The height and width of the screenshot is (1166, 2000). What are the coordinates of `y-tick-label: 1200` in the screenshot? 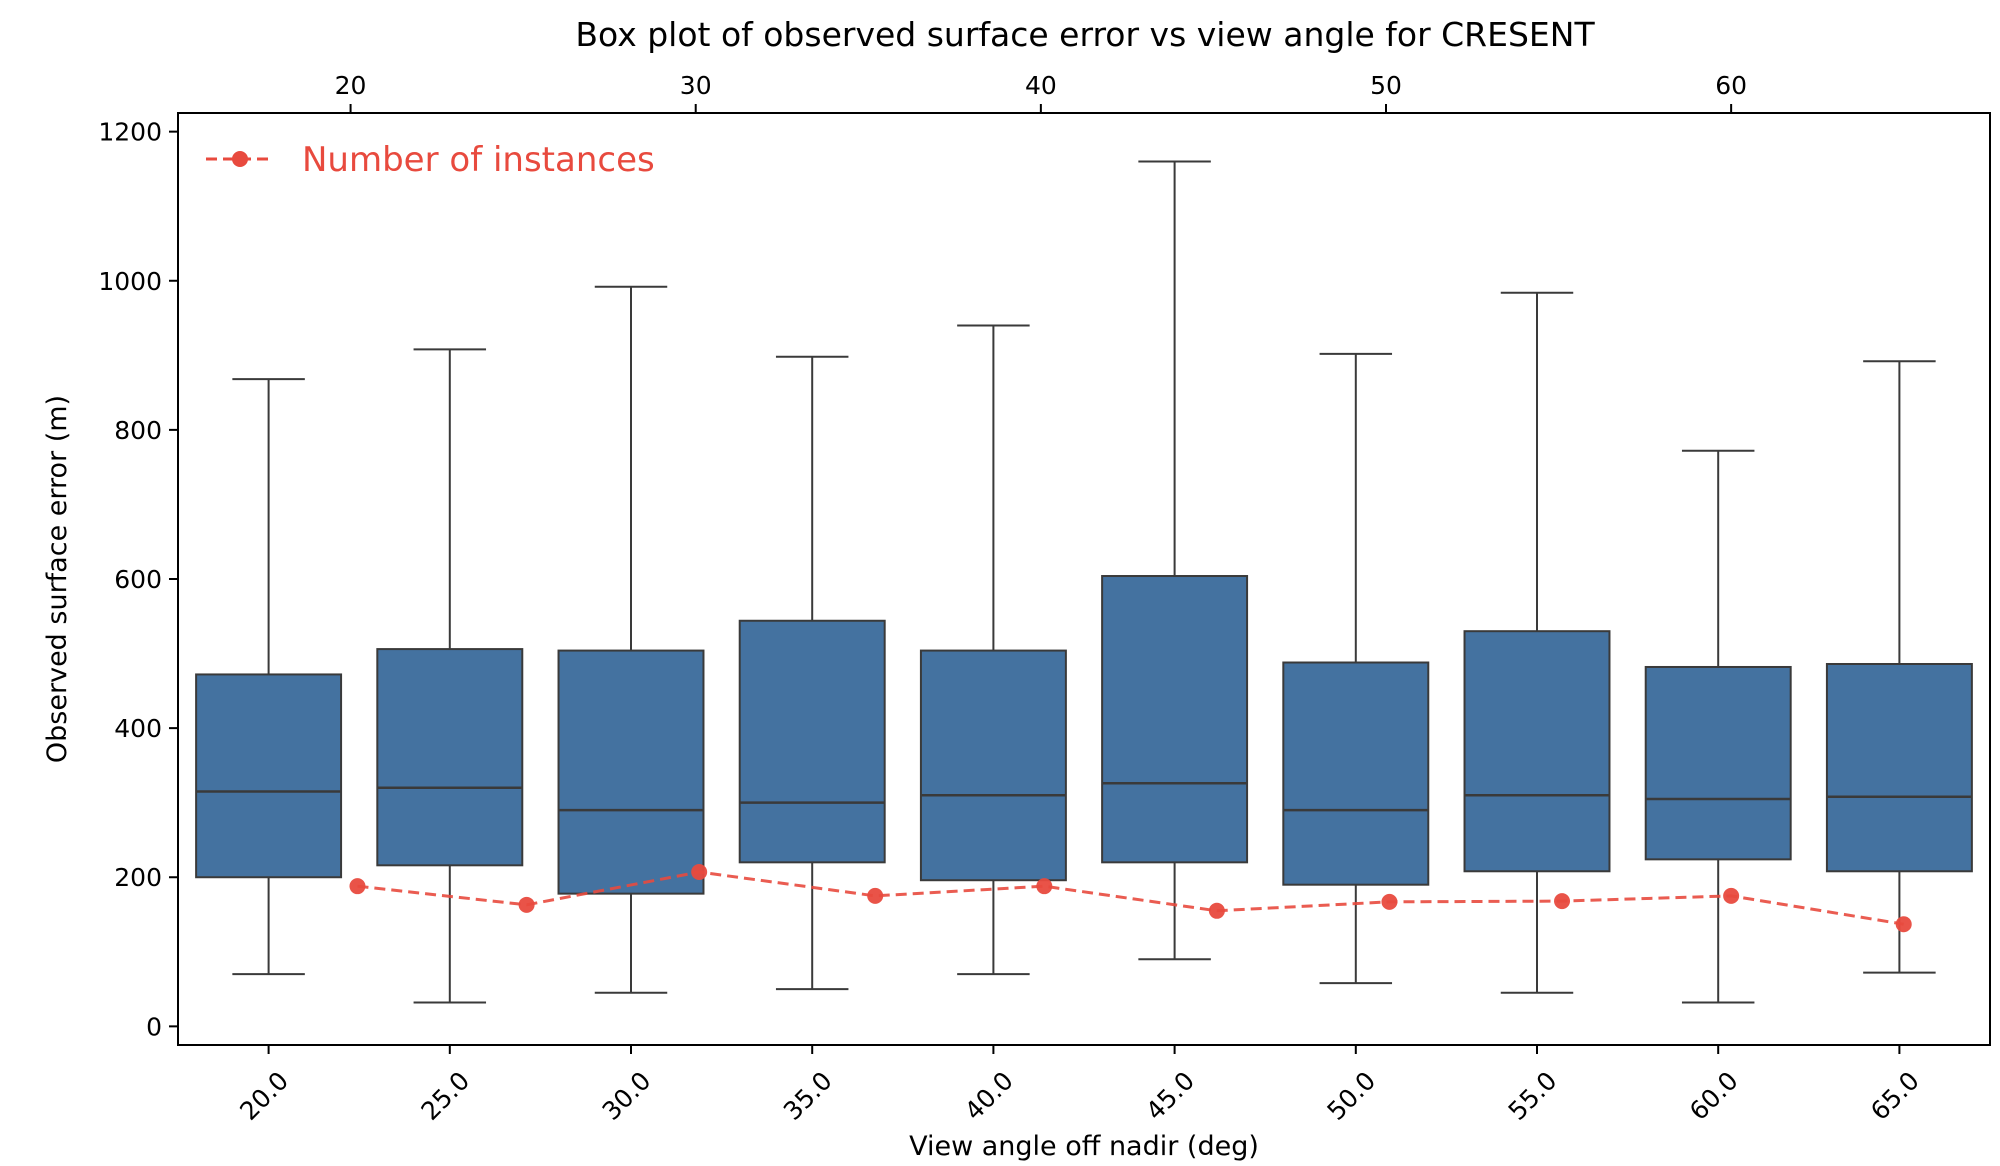 It's located at (130, 132).